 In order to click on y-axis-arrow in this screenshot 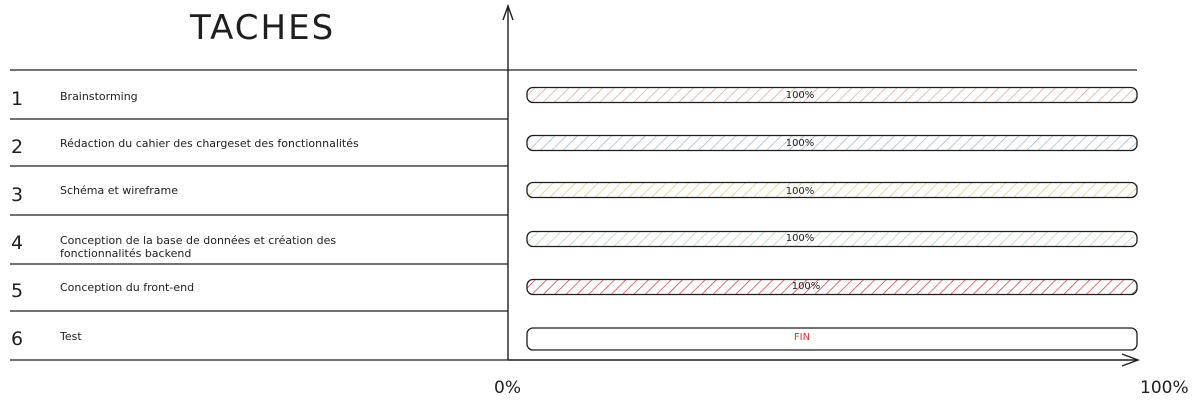, I will do `click(508, 181)`.